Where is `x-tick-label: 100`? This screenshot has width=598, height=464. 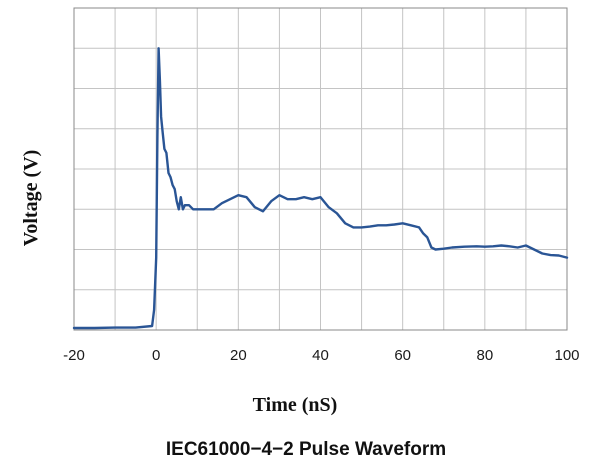
x-tick-label: 100 is located at coordinates (566, 355).